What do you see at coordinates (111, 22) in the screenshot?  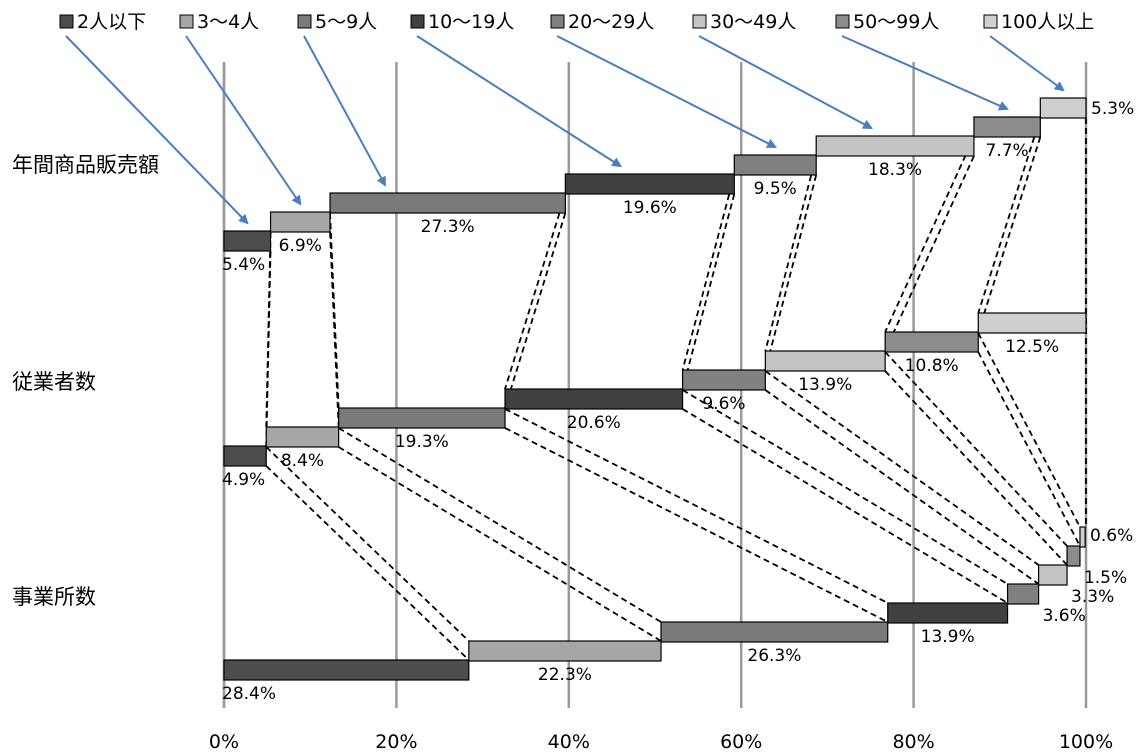 I see `legend-label-0: 2人以下` at bounding box center [111, 22].